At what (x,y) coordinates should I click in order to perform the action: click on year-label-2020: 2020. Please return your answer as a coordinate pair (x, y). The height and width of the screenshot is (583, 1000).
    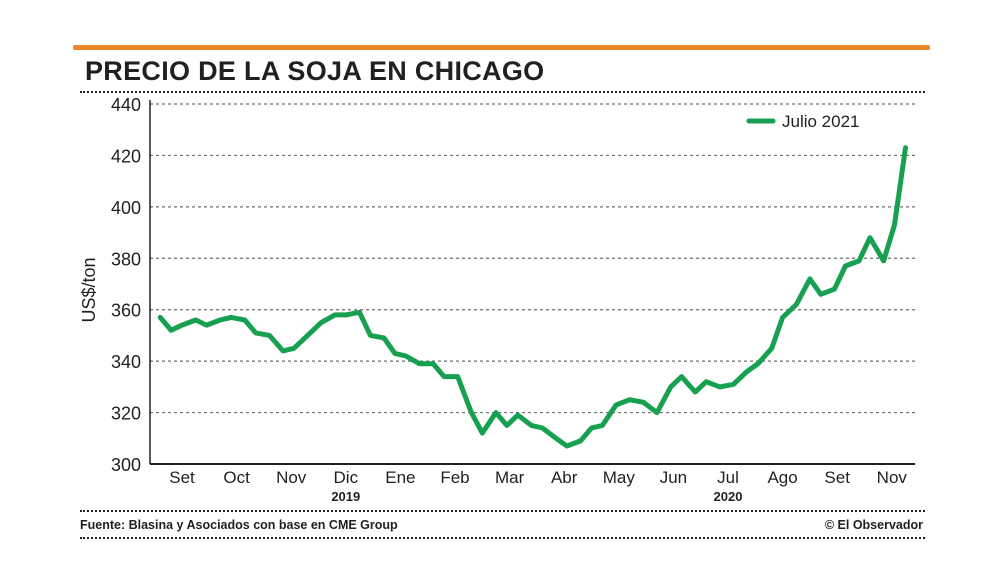
    Looking at the image, I should click on (728, 496).